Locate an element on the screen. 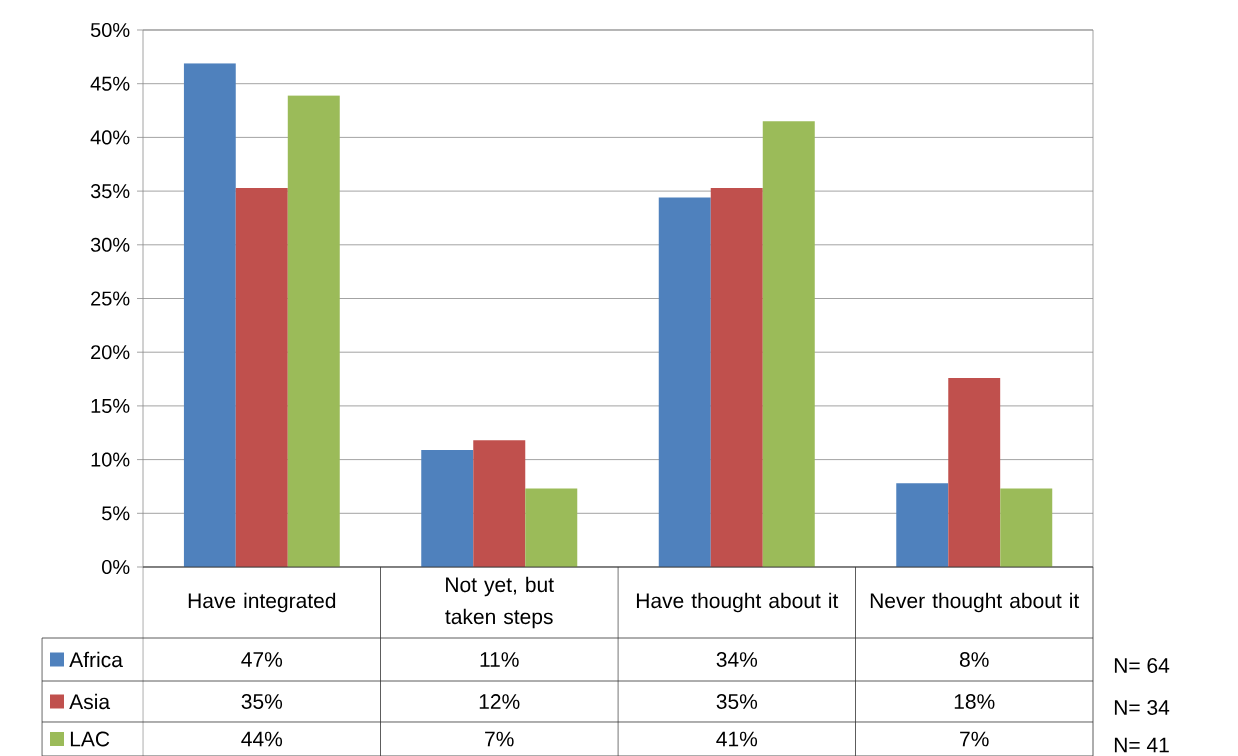  text: N= 41 is located at coordinates (1141, 745).